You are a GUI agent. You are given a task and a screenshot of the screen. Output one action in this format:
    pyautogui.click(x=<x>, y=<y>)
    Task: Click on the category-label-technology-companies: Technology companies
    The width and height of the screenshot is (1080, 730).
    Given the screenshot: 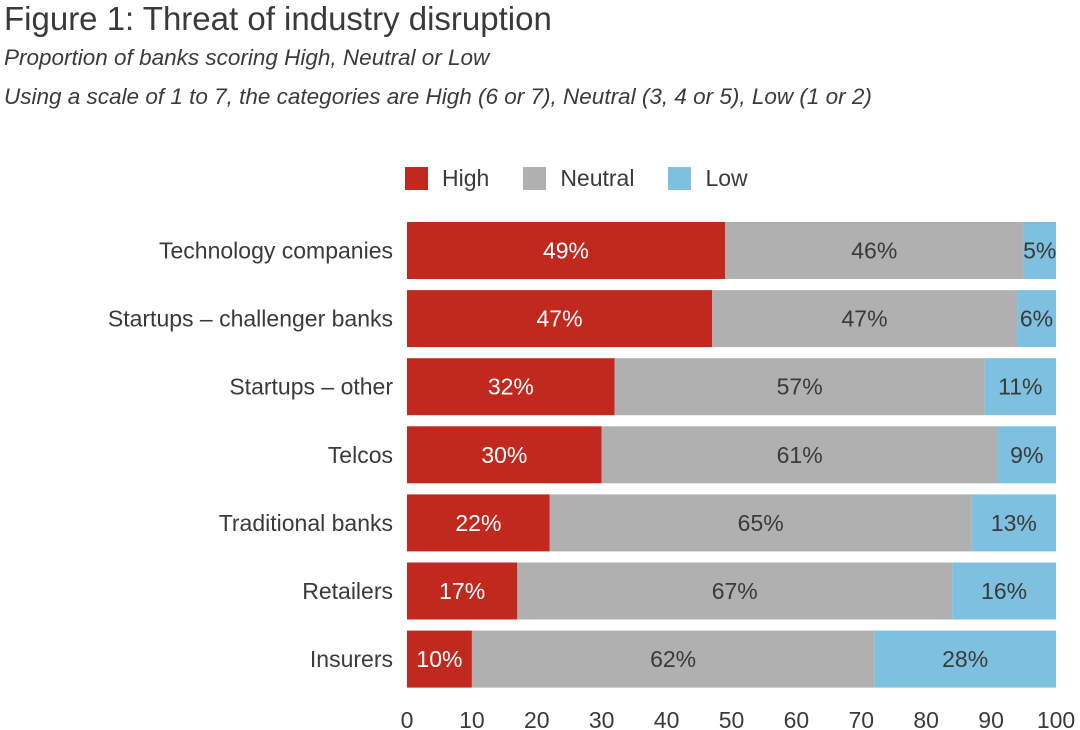 What is the action you would take?
    pyautogui.click(x=276, y=251)
    